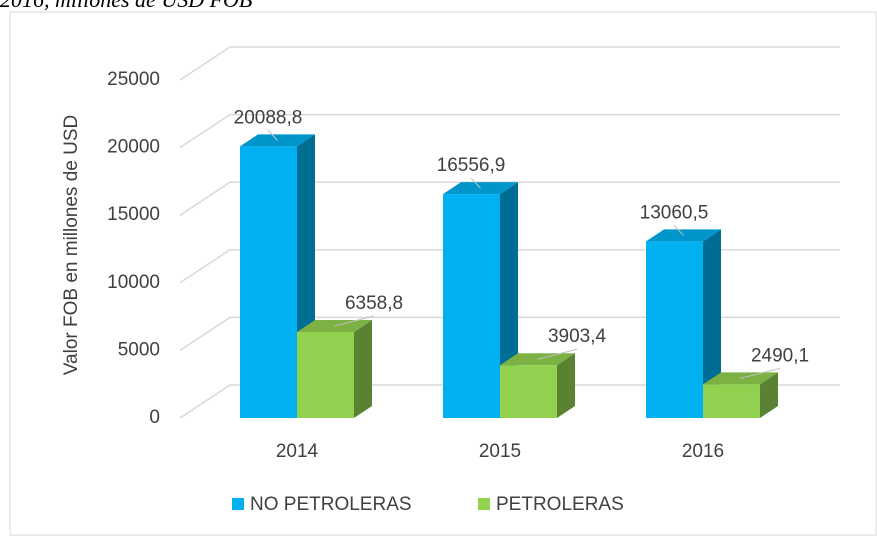  Describe the element at coordinates (780, 355) in the screenshot. I see `data-label: 2490,1` at that location.